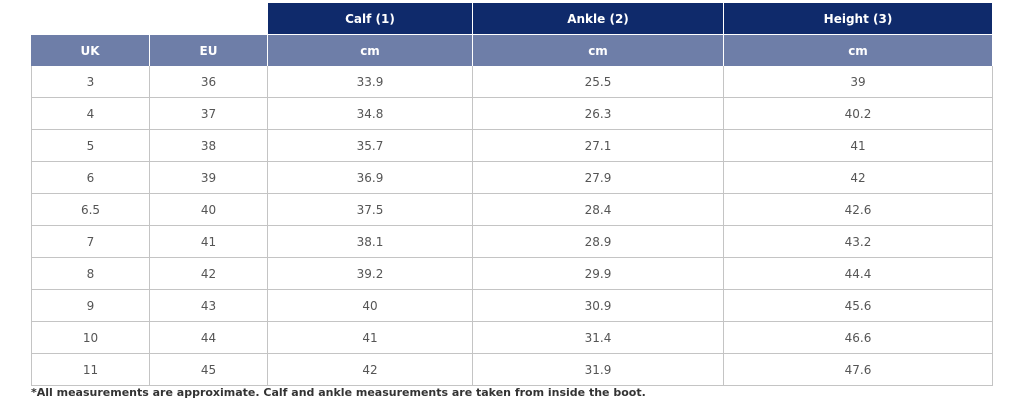 The width and height of the screenshot is (1024, 413). What do you see at coordinates (209, 82) in the screenshot?
I see `table-cell: 36` at bounding box center [209, 82].